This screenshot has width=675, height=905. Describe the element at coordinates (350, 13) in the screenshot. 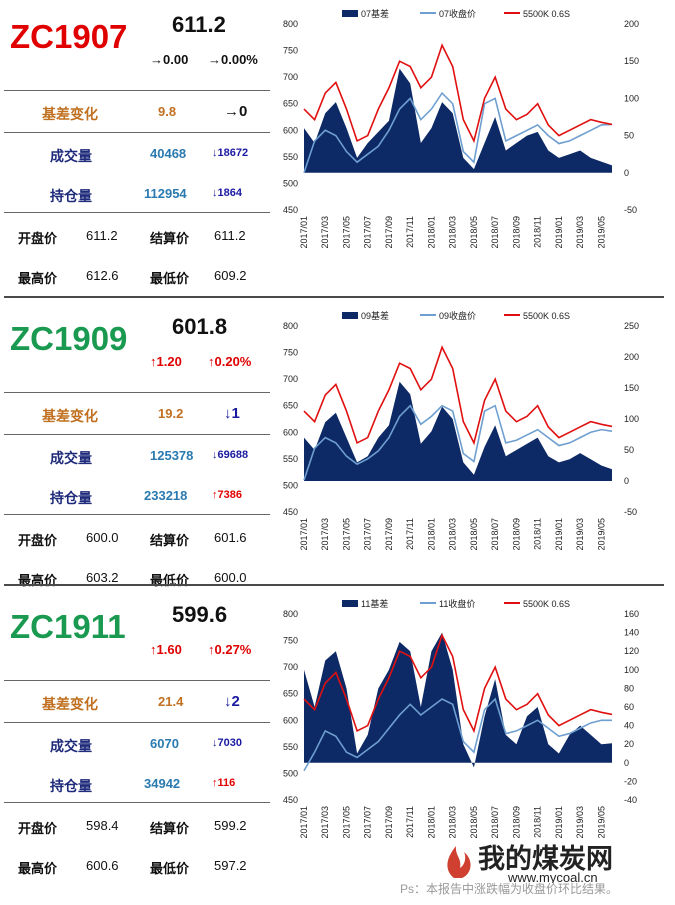

I see `legend-swatch` at that location.